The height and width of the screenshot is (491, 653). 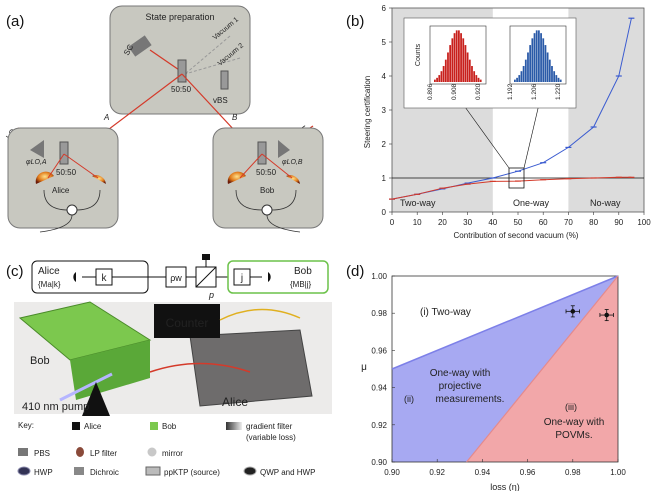 What do you see at coordinates (437, 472) in the screenshot?
I see `d-x-tick-label: 0.92` at bounding box center [437, 472].